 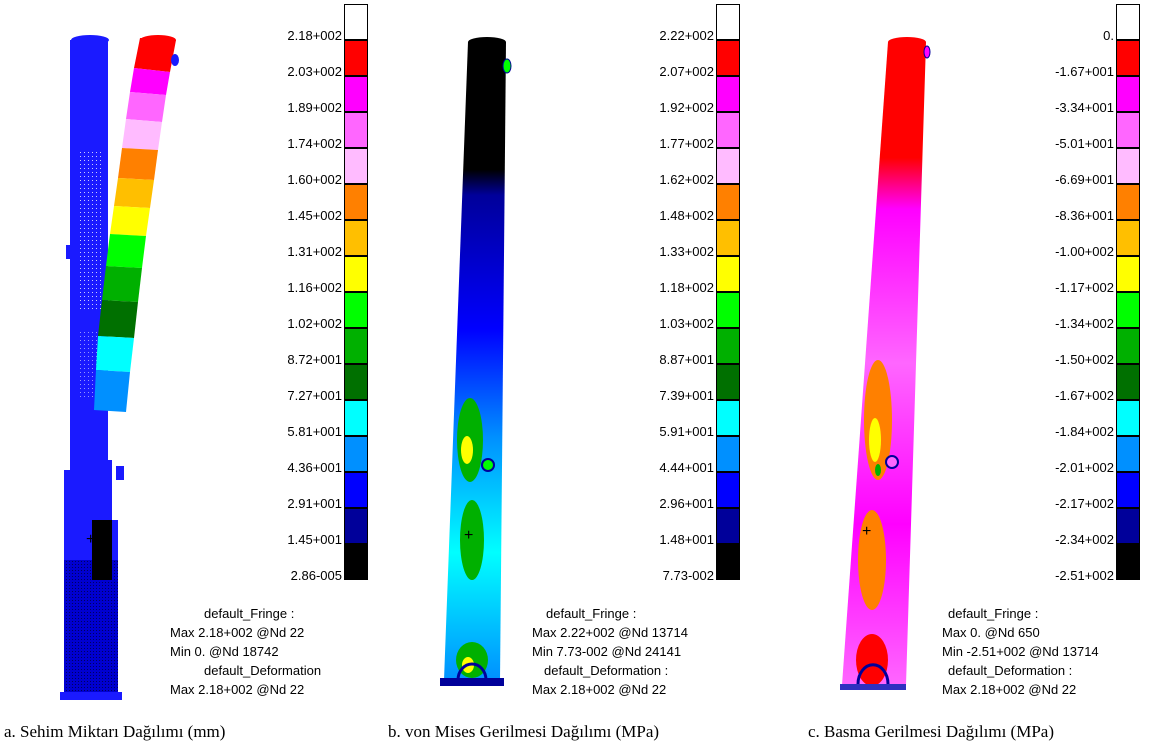 I want to click on caption-compressive: c. Basma Gerilmesi Dağılımı (MPa), so click(x=931, y=731).